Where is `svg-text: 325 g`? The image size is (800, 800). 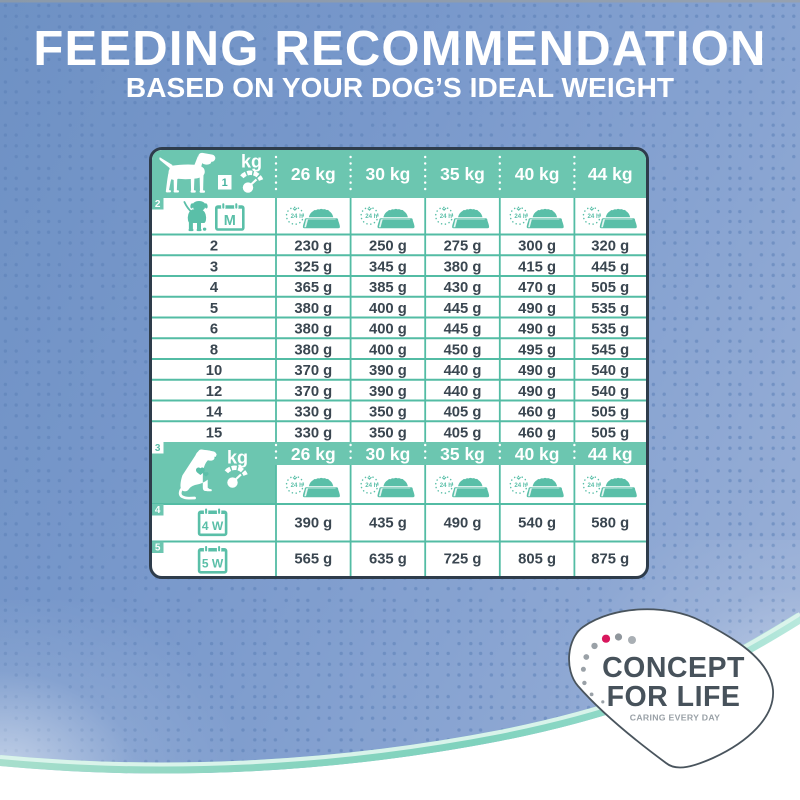 svg-text: 325 g is located at coordinates (313, 267).